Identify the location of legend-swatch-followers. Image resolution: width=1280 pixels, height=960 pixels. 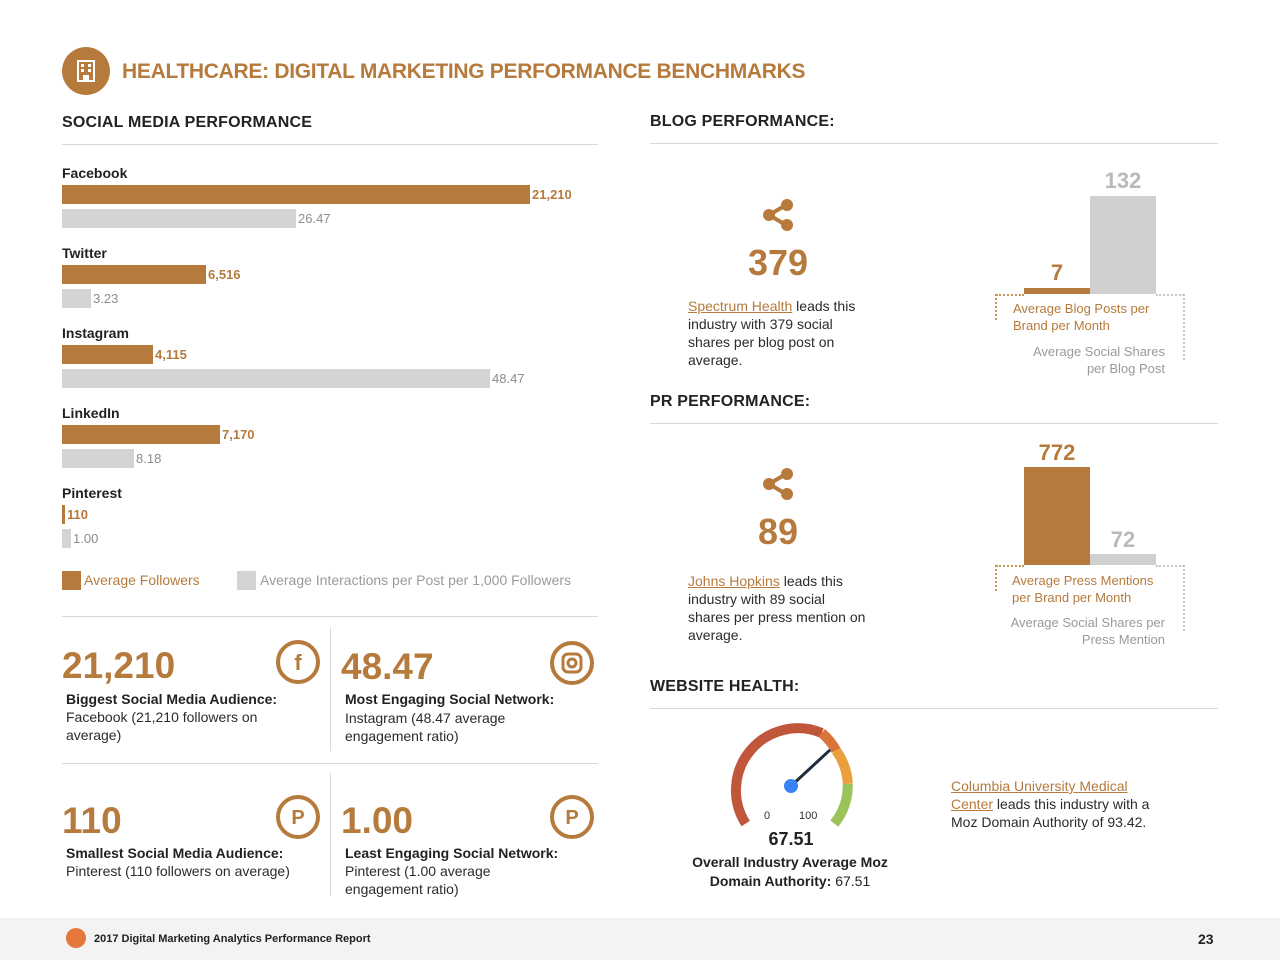
(71, 580).